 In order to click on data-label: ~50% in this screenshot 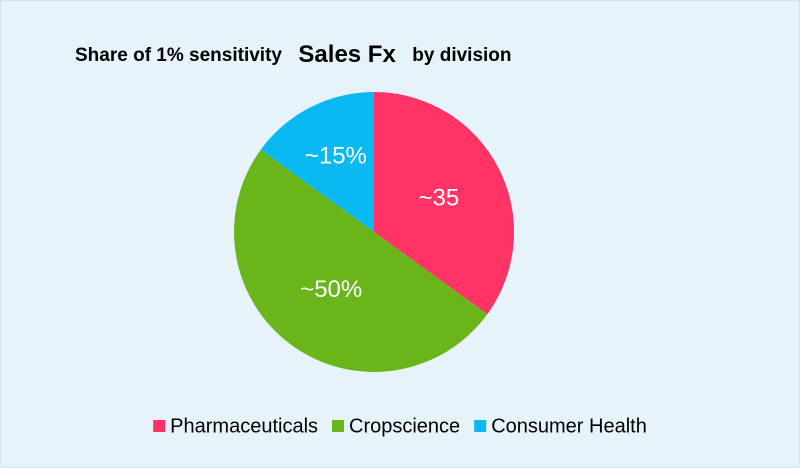, I will do `click(331, 289)`.